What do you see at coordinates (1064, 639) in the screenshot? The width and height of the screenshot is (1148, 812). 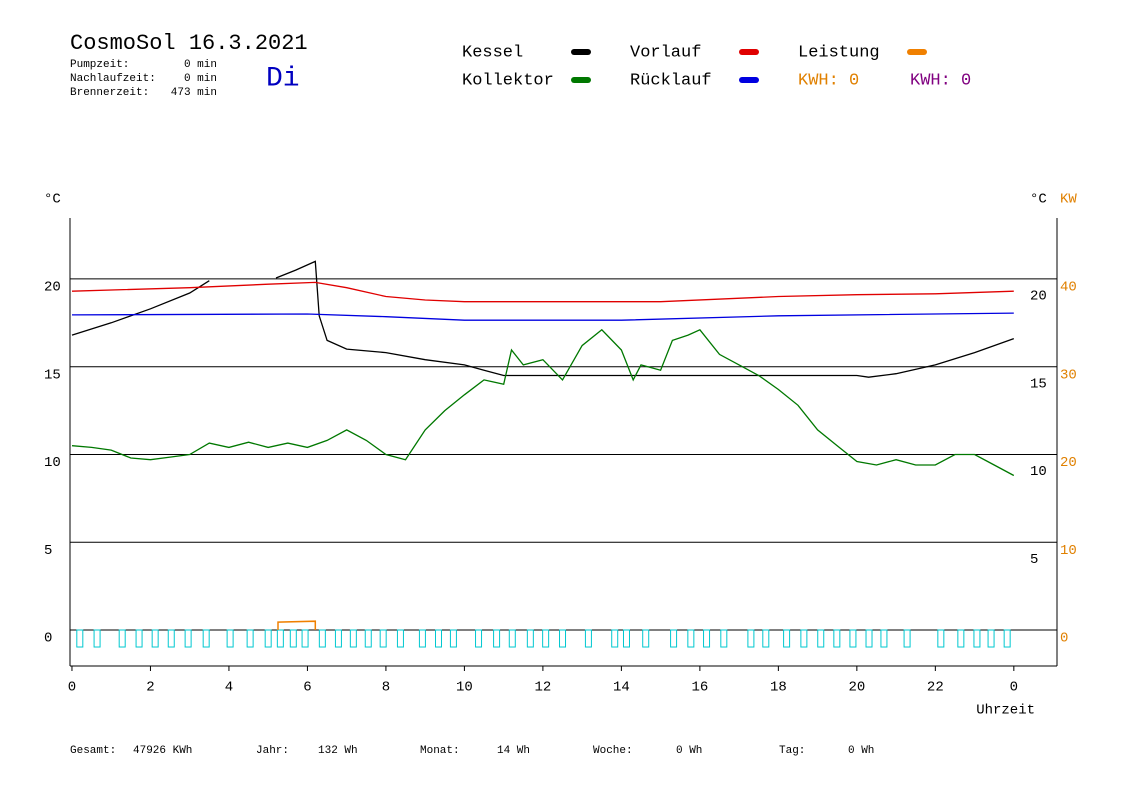 I see `y2-tick-label: 0` at bounding box center [1064, 639].